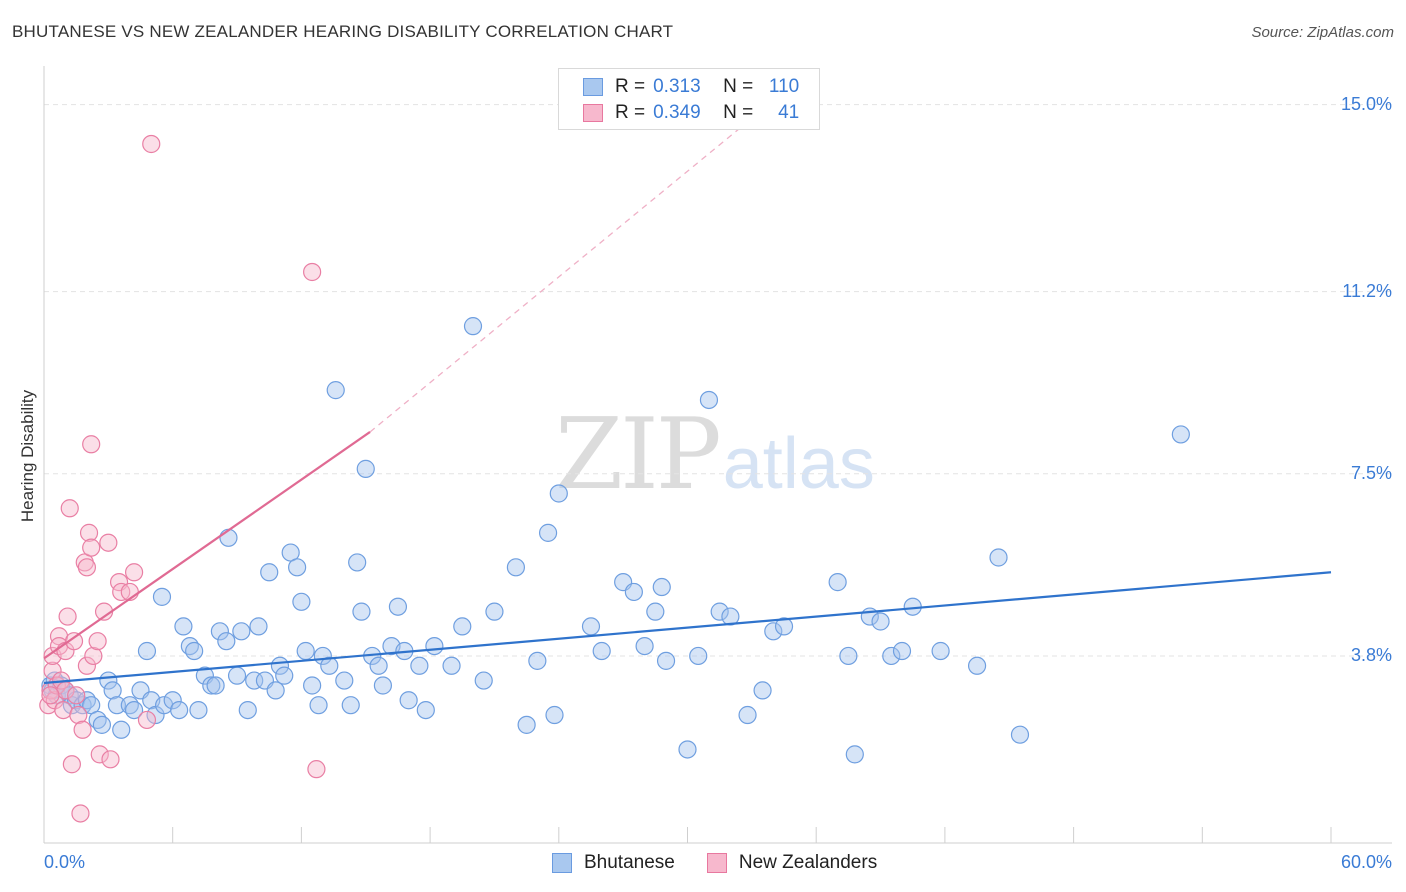  Describe the element at coordinates (629, 862) in the screenshot. I see `legend-label-bhutanese: Bhutanese` at that location.